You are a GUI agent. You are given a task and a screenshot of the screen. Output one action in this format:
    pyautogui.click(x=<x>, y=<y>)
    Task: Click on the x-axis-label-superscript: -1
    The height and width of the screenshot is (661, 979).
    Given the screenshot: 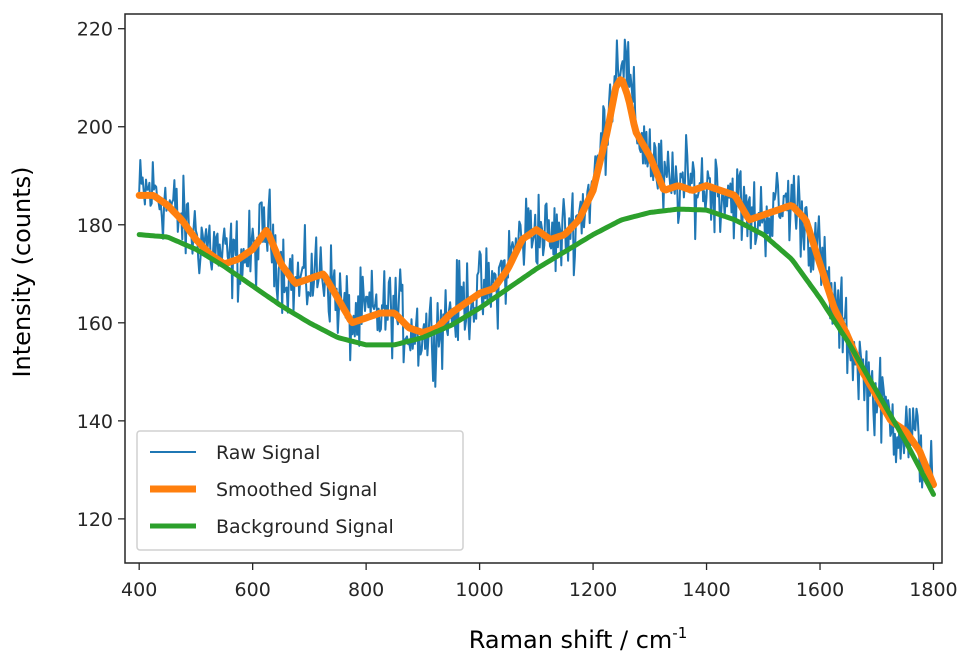 What is the action you would take?
    pyautogui.click(x=679, y=633)
    